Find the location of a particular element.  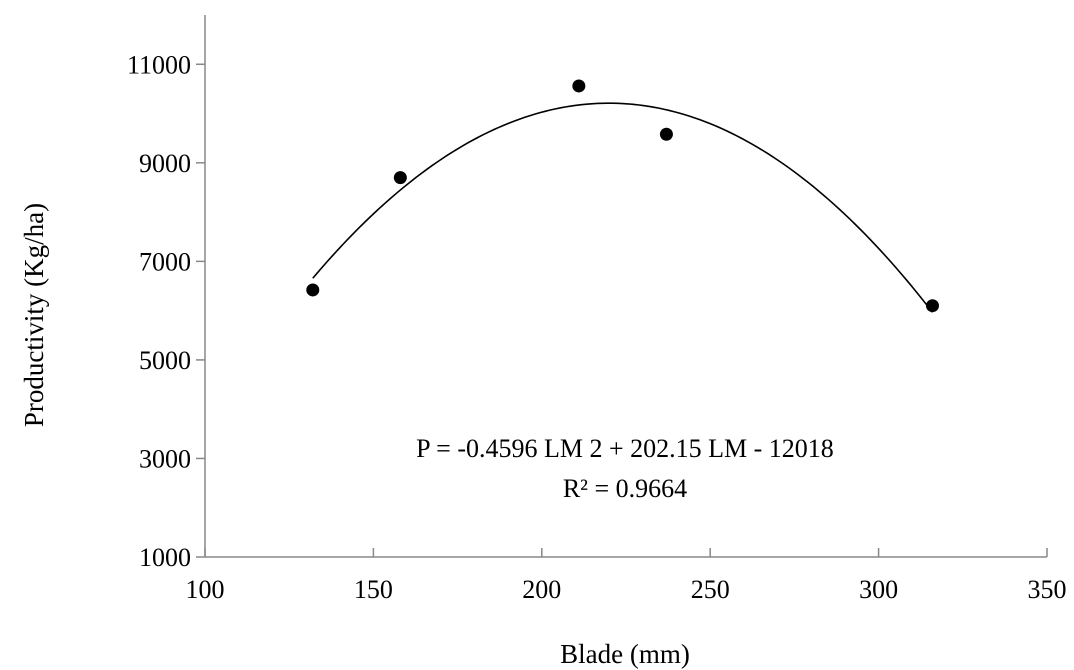

x-axis-title: Blade (mm) is located at coordinates (625, 654).